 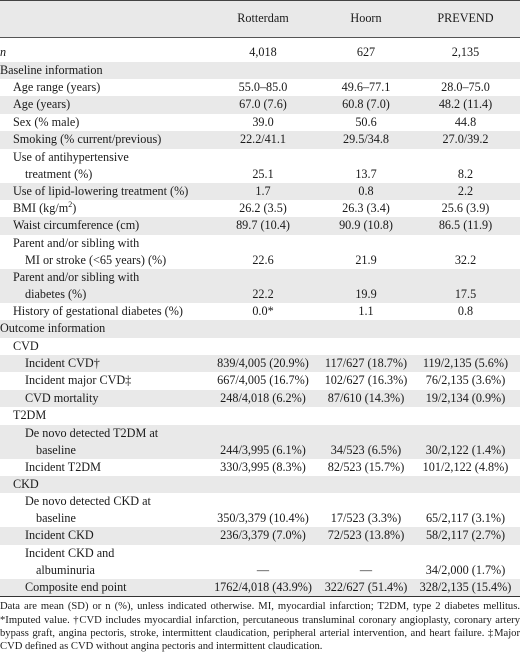 I want to click on cell-hoorn: 87/610 (14.3%), so click(x=366, y=397).